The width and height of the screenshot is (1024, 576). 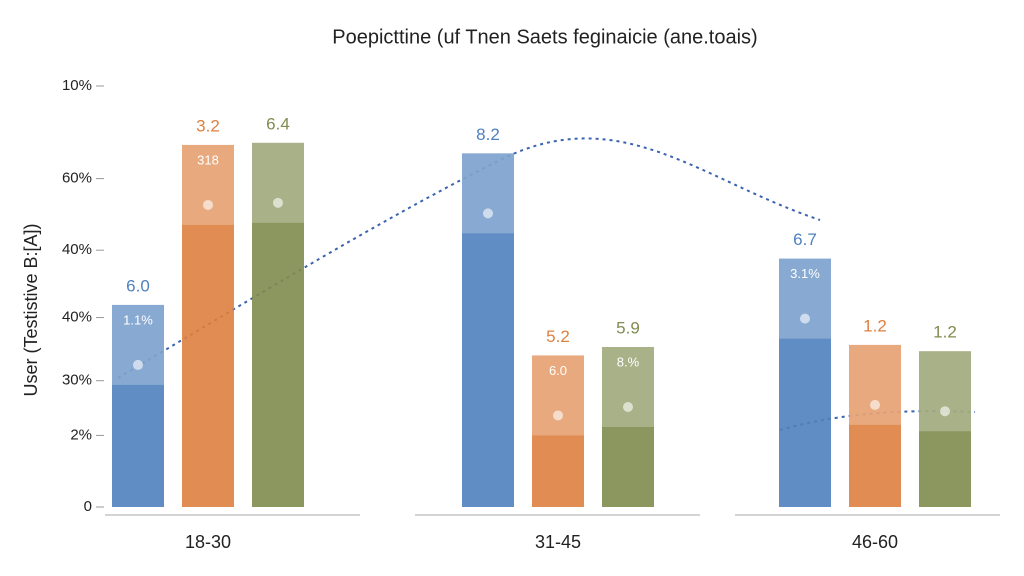 I want to click on bar-label: 6.7, so click(x=805, y=239).